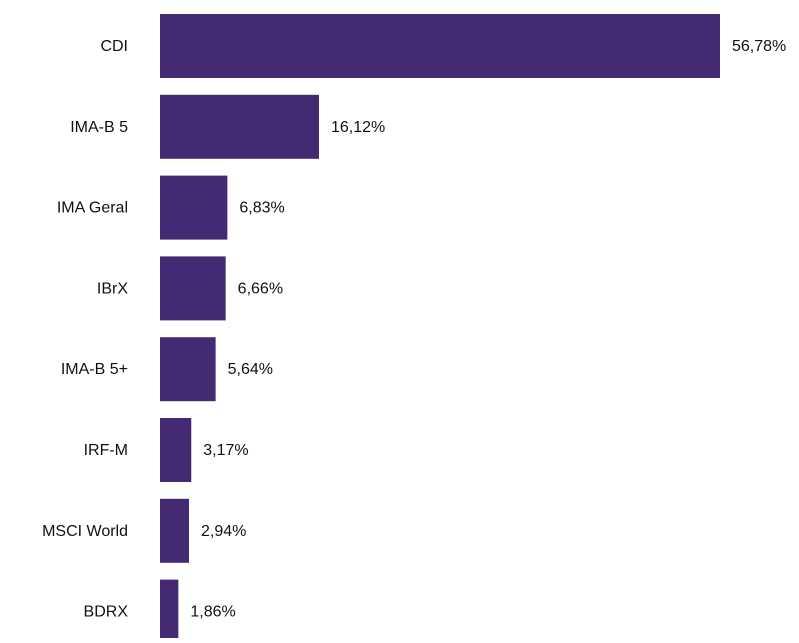  I want to click on category-label: IRF-M, so click(106, 450).